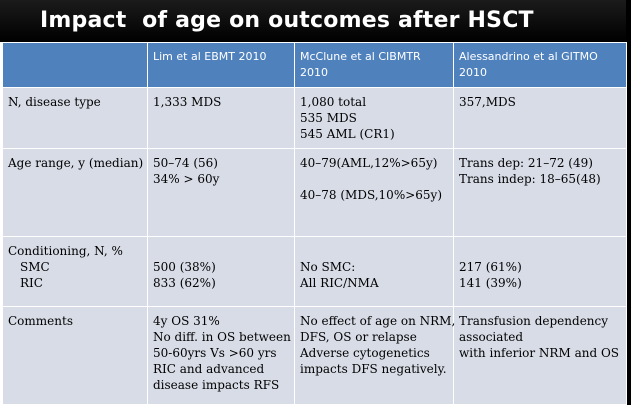 The width and height of the screenshot is (631, 405). Describe the element at coordinates (534, 321) in the screenshot. I see `cell-line: Transfusion dependency` at that location.